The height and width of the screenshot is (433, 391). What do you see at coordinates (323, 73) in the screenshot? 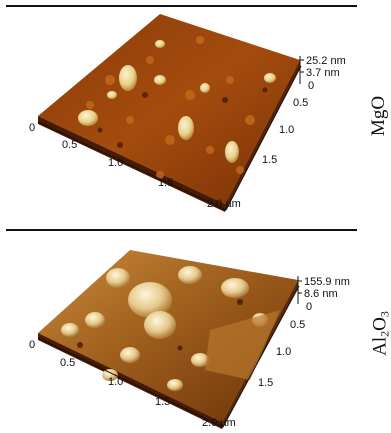
I see `z-mid-label: 3.7 nm` at bounding box center [323, 73].